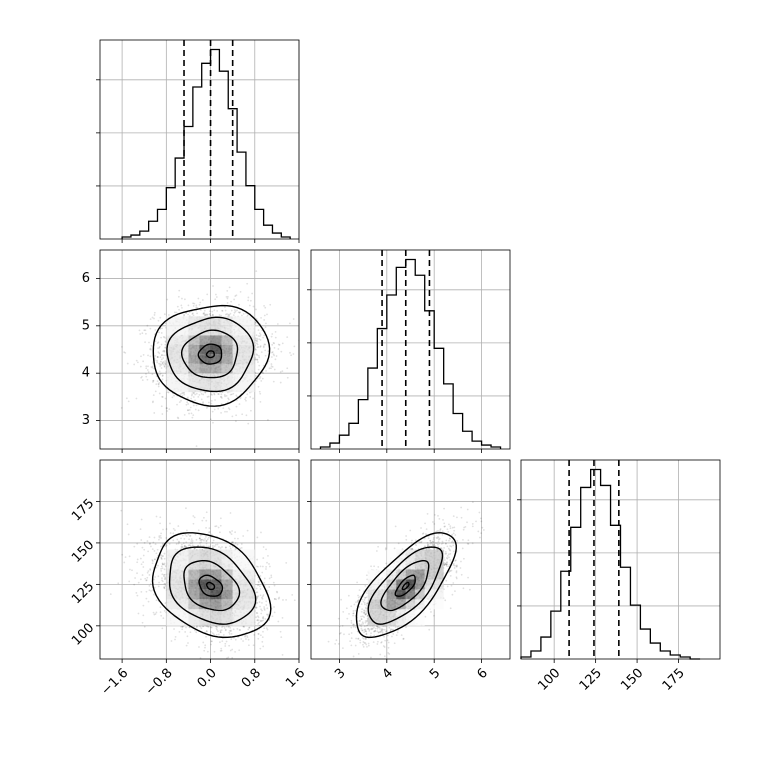  I want to click on histogram-step-p0, so click(206, 143).